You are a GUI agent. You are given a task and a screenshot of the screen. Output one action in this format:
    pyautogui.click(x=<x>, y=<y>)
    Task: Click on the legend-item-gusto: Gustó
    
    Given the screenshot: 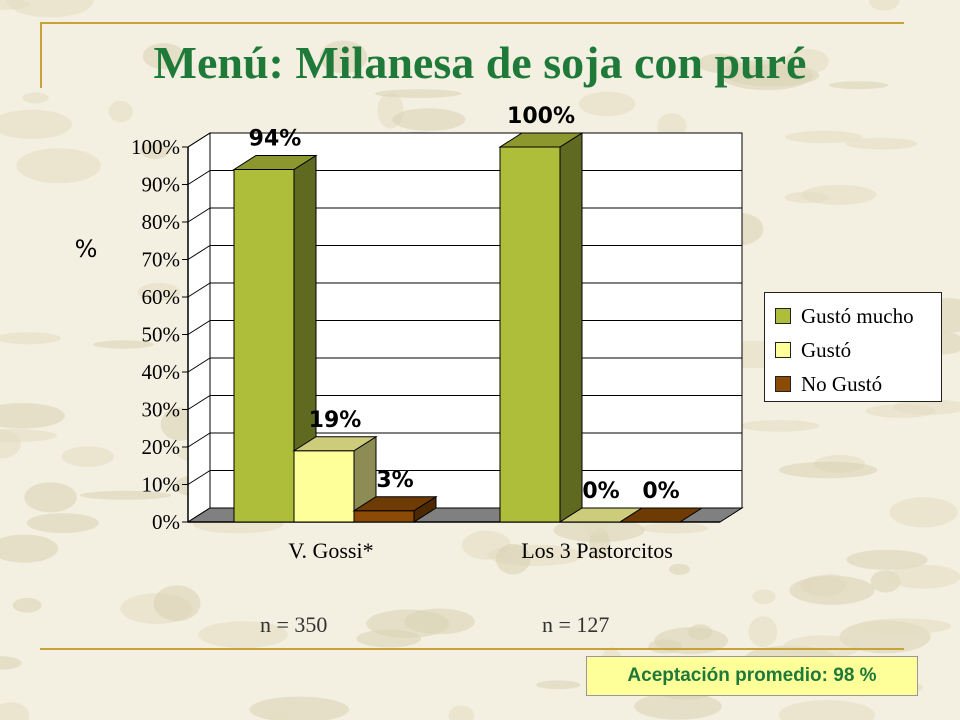 What is the action you would take?
    pyautogui.click(x=813, y=349)
    